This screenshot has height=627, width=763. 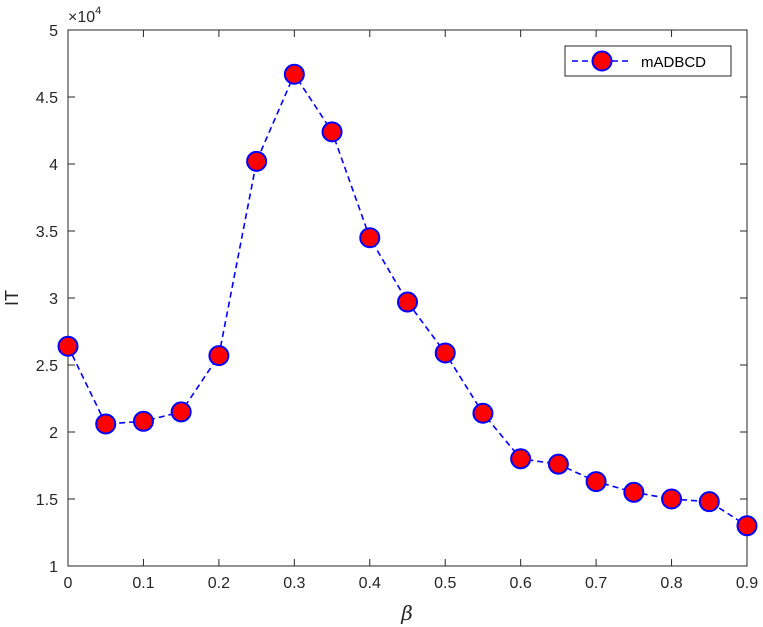 I want to click on y-tick-label: 4, so click(x=53, y=165).